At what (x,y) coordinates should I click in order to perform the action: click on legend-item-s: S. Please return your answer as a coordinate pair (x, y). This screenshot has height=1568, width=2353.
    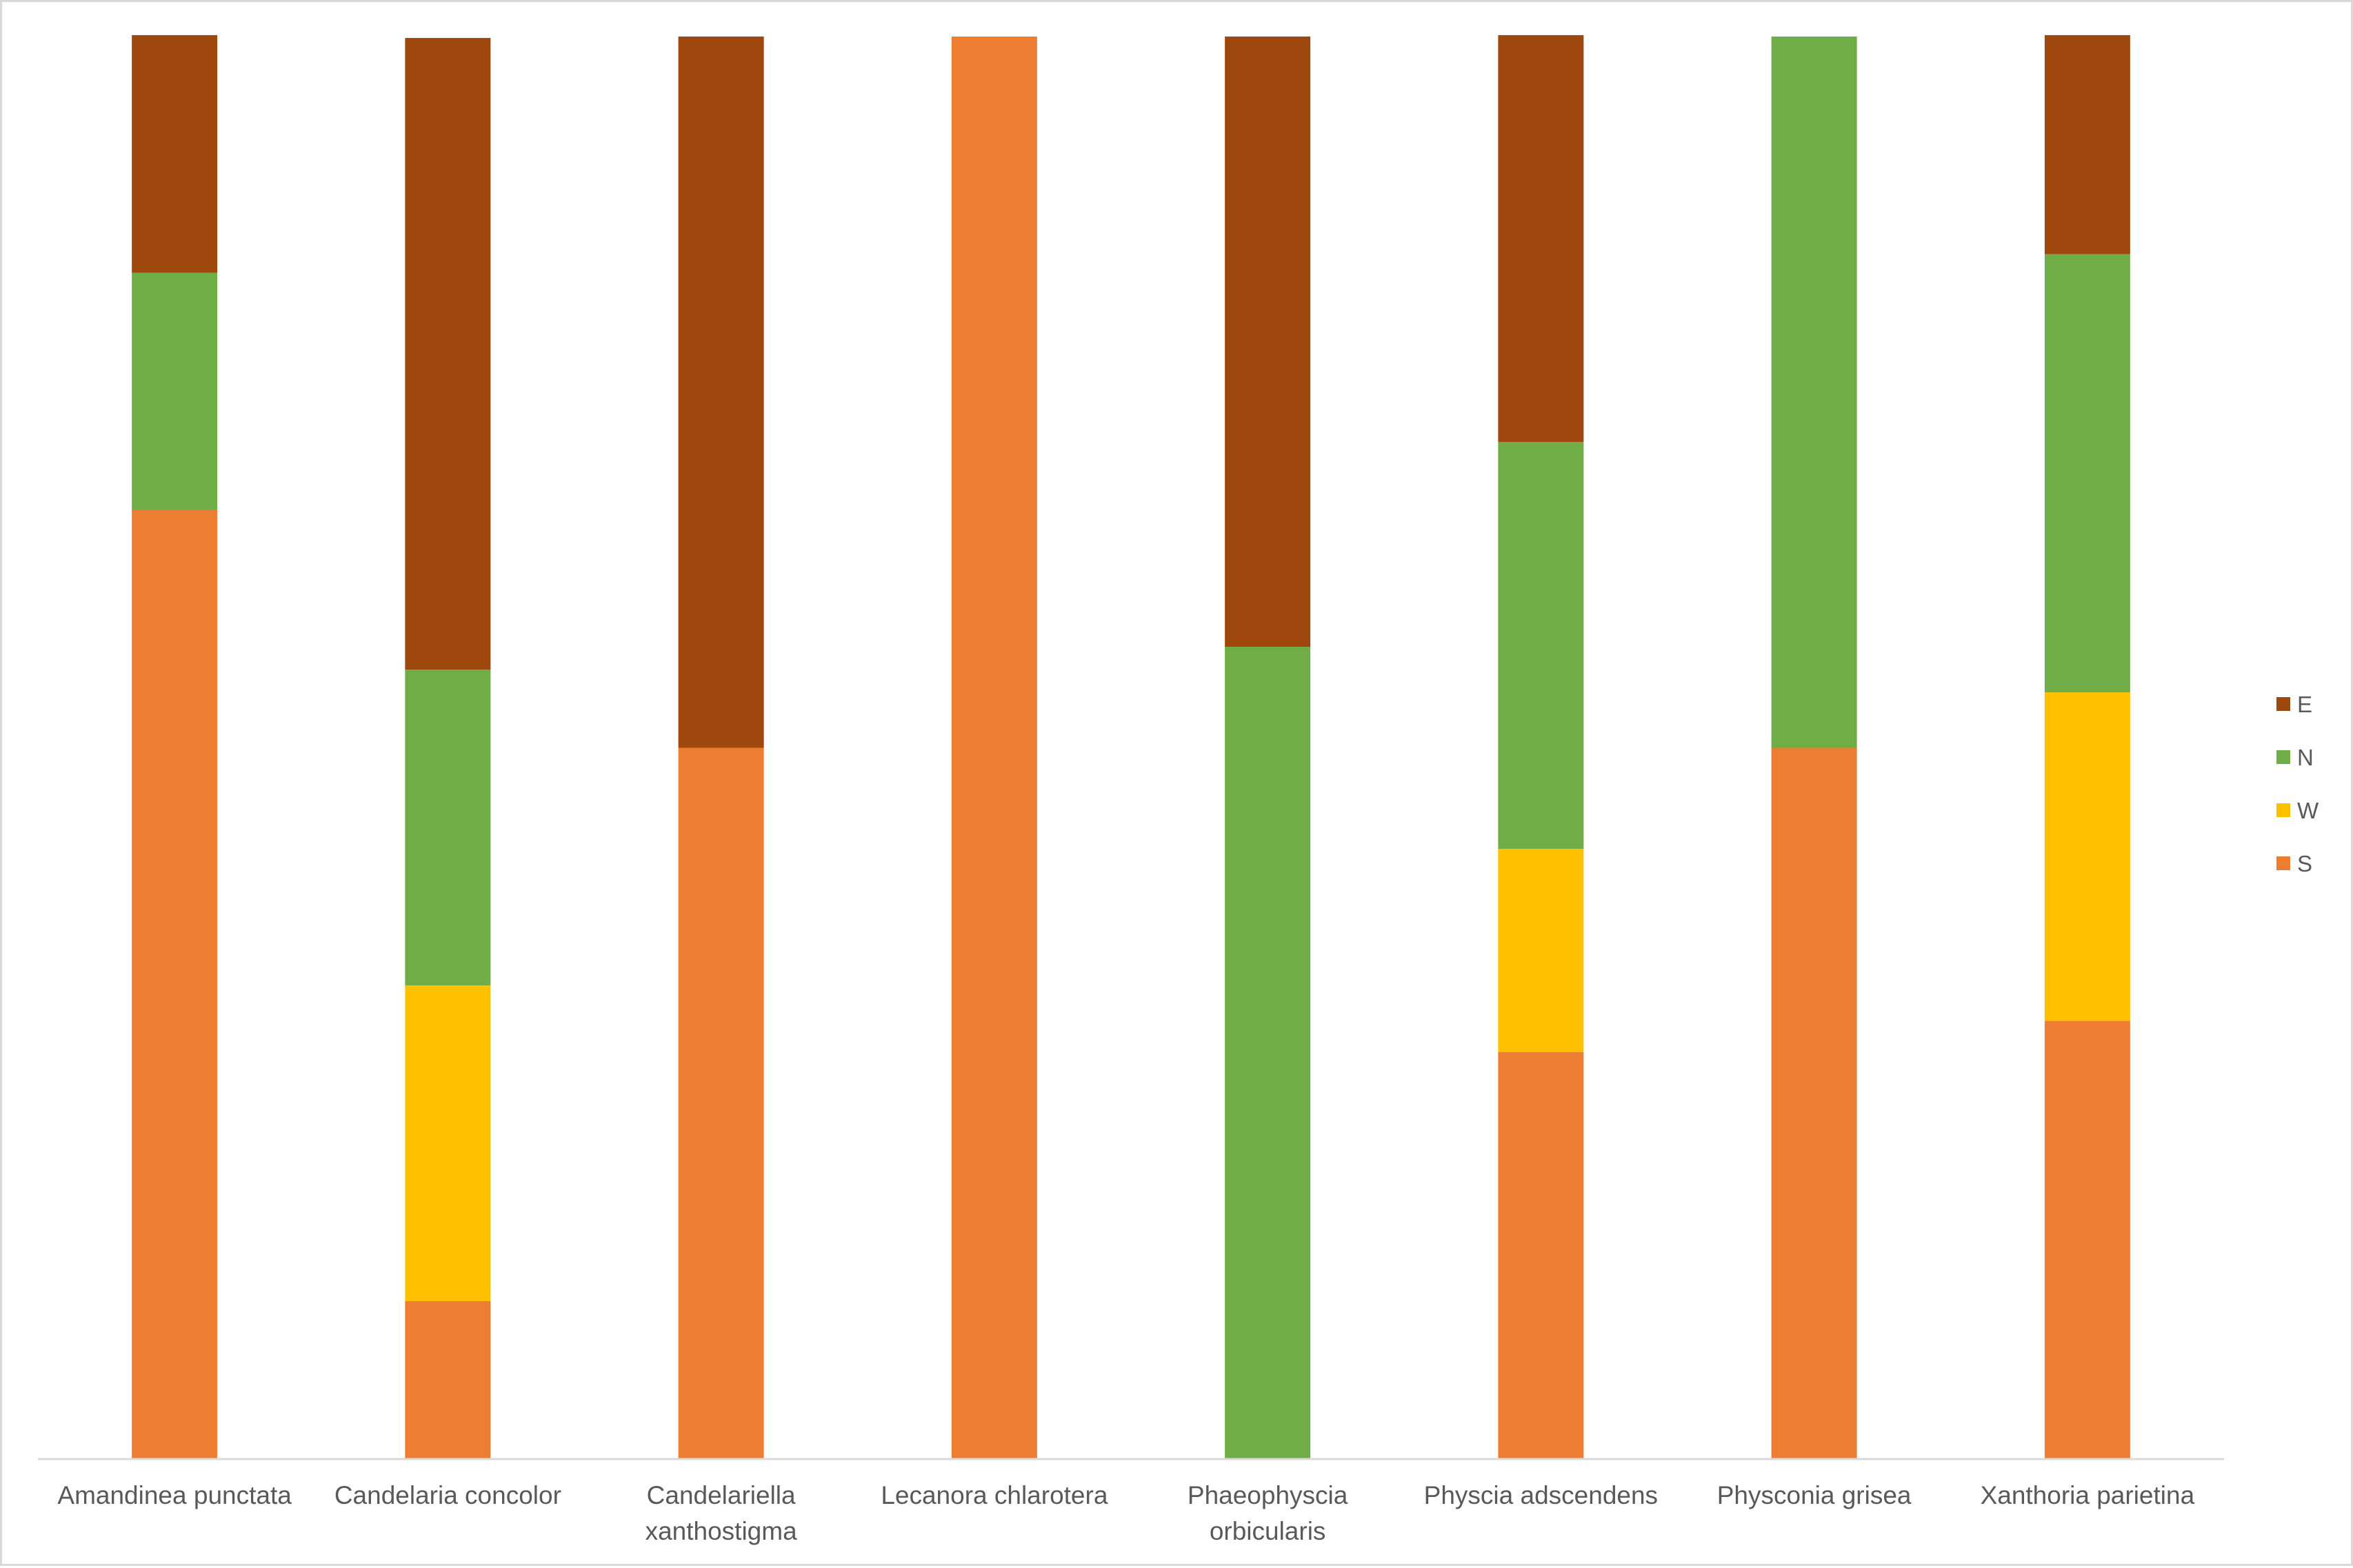
    Looking at the image, I should click on (2294, 863).